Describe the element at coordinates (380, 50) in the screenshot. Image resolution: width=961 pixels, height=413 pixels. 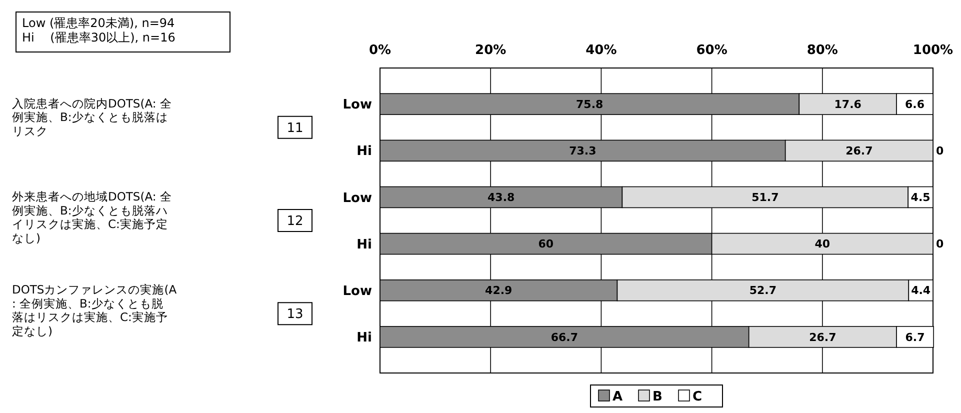
I see `x-tick-label: 0%` at that location.